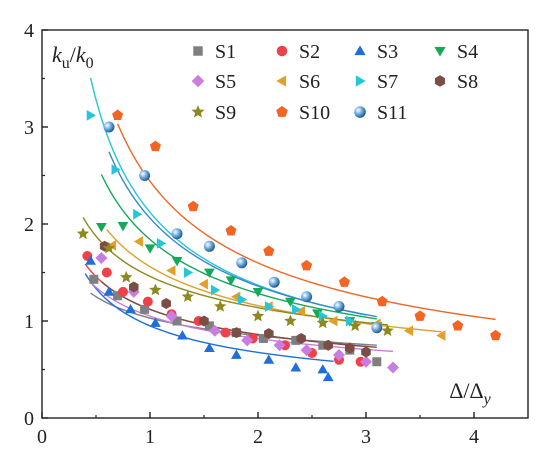  Describe the element at coordinates (387, 82) in the screenshot. I see `legend-label-s7: S7` at that location.